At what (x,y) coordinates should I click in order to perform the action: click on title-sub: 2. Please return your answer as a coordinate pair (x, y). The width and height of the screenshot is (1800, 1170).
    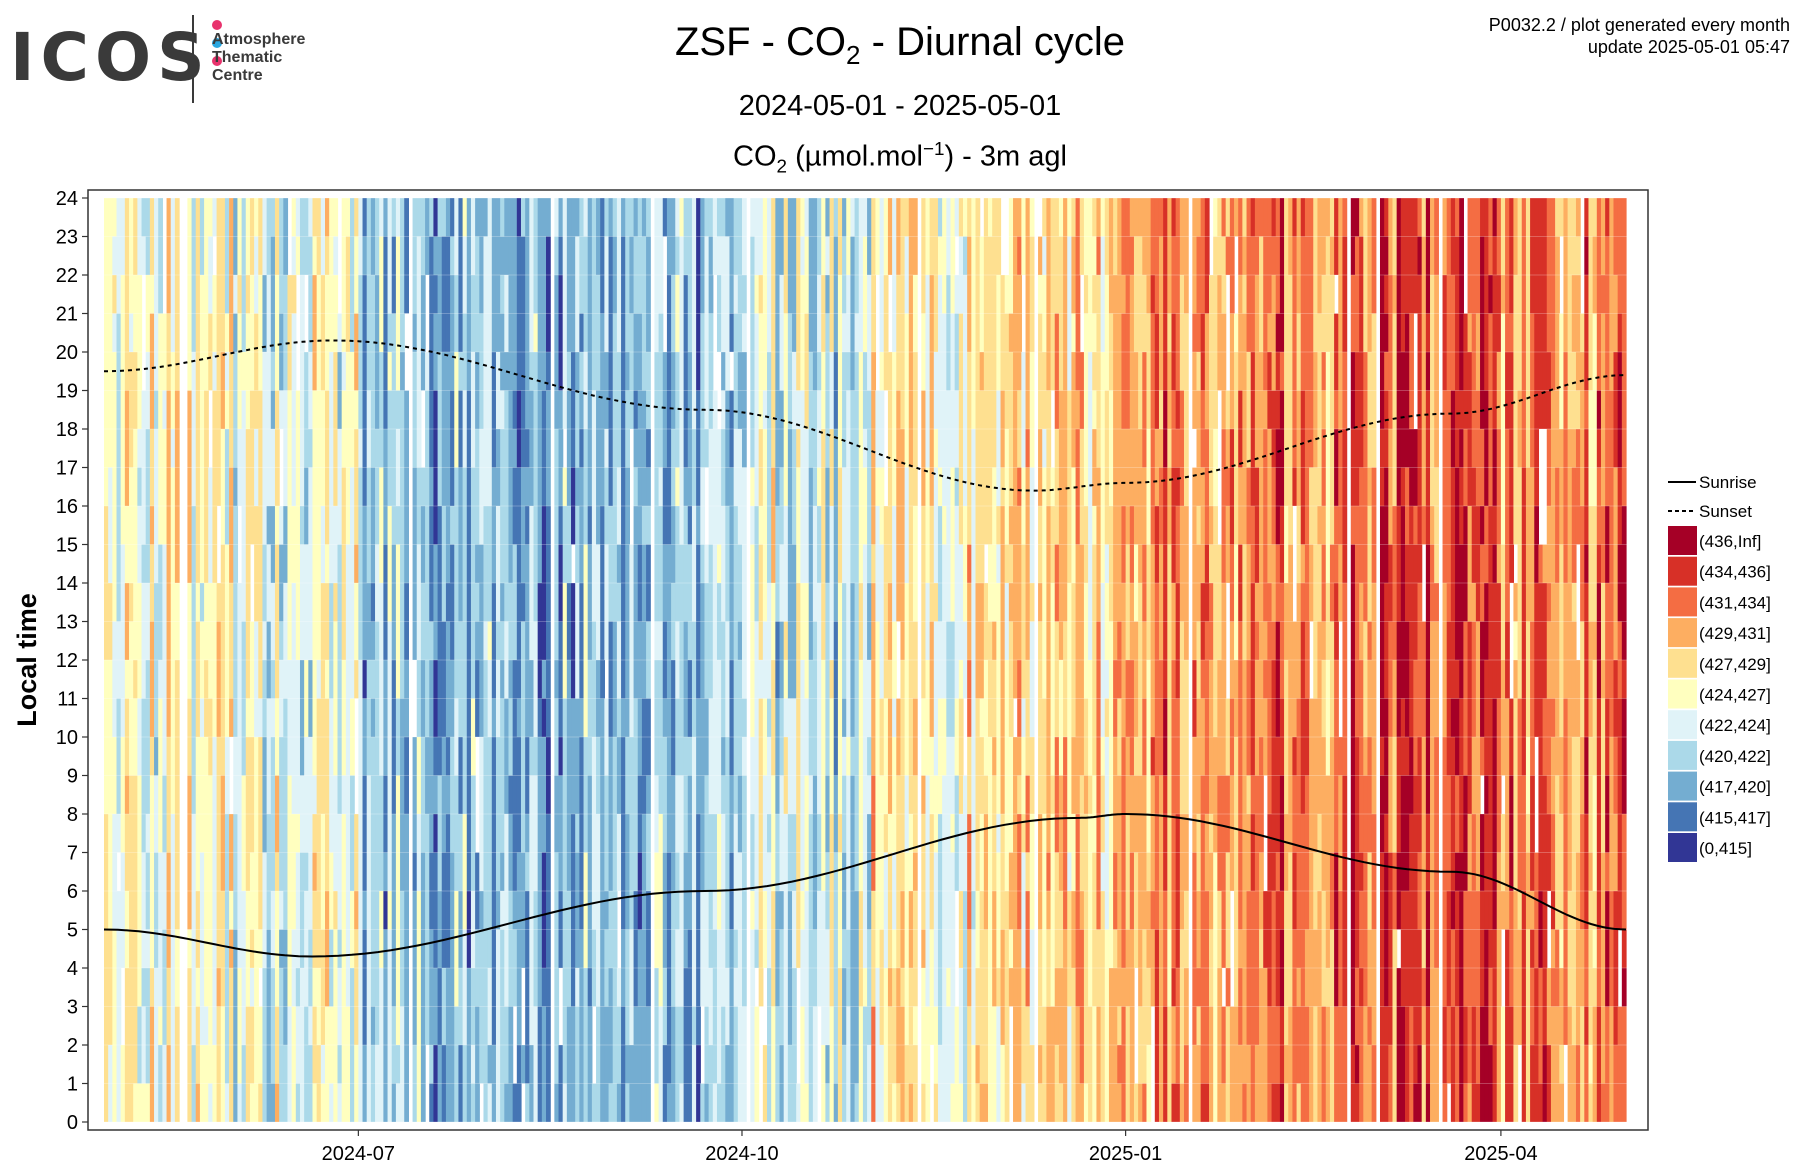
    Looking at the image, I should click on (853, 55).